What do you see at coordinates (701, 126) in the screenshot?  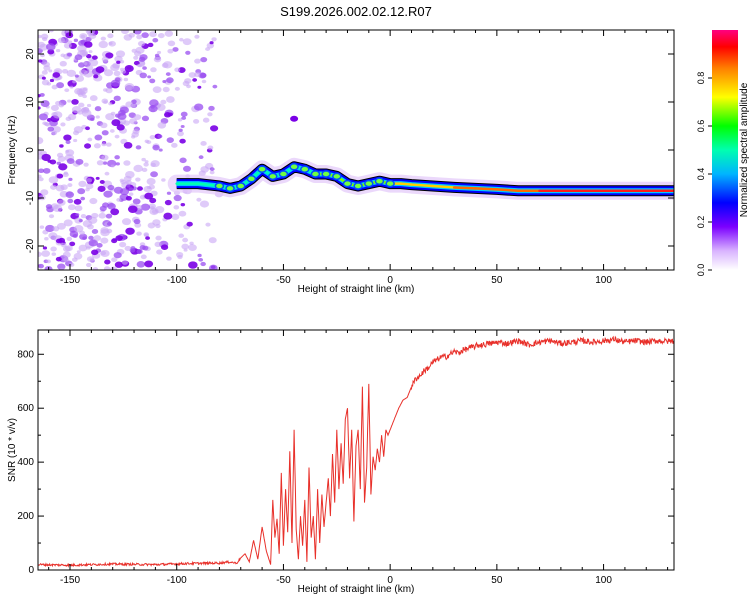 I see `colorbar-tick-label: 0.6` at bounding box center [701, 126].